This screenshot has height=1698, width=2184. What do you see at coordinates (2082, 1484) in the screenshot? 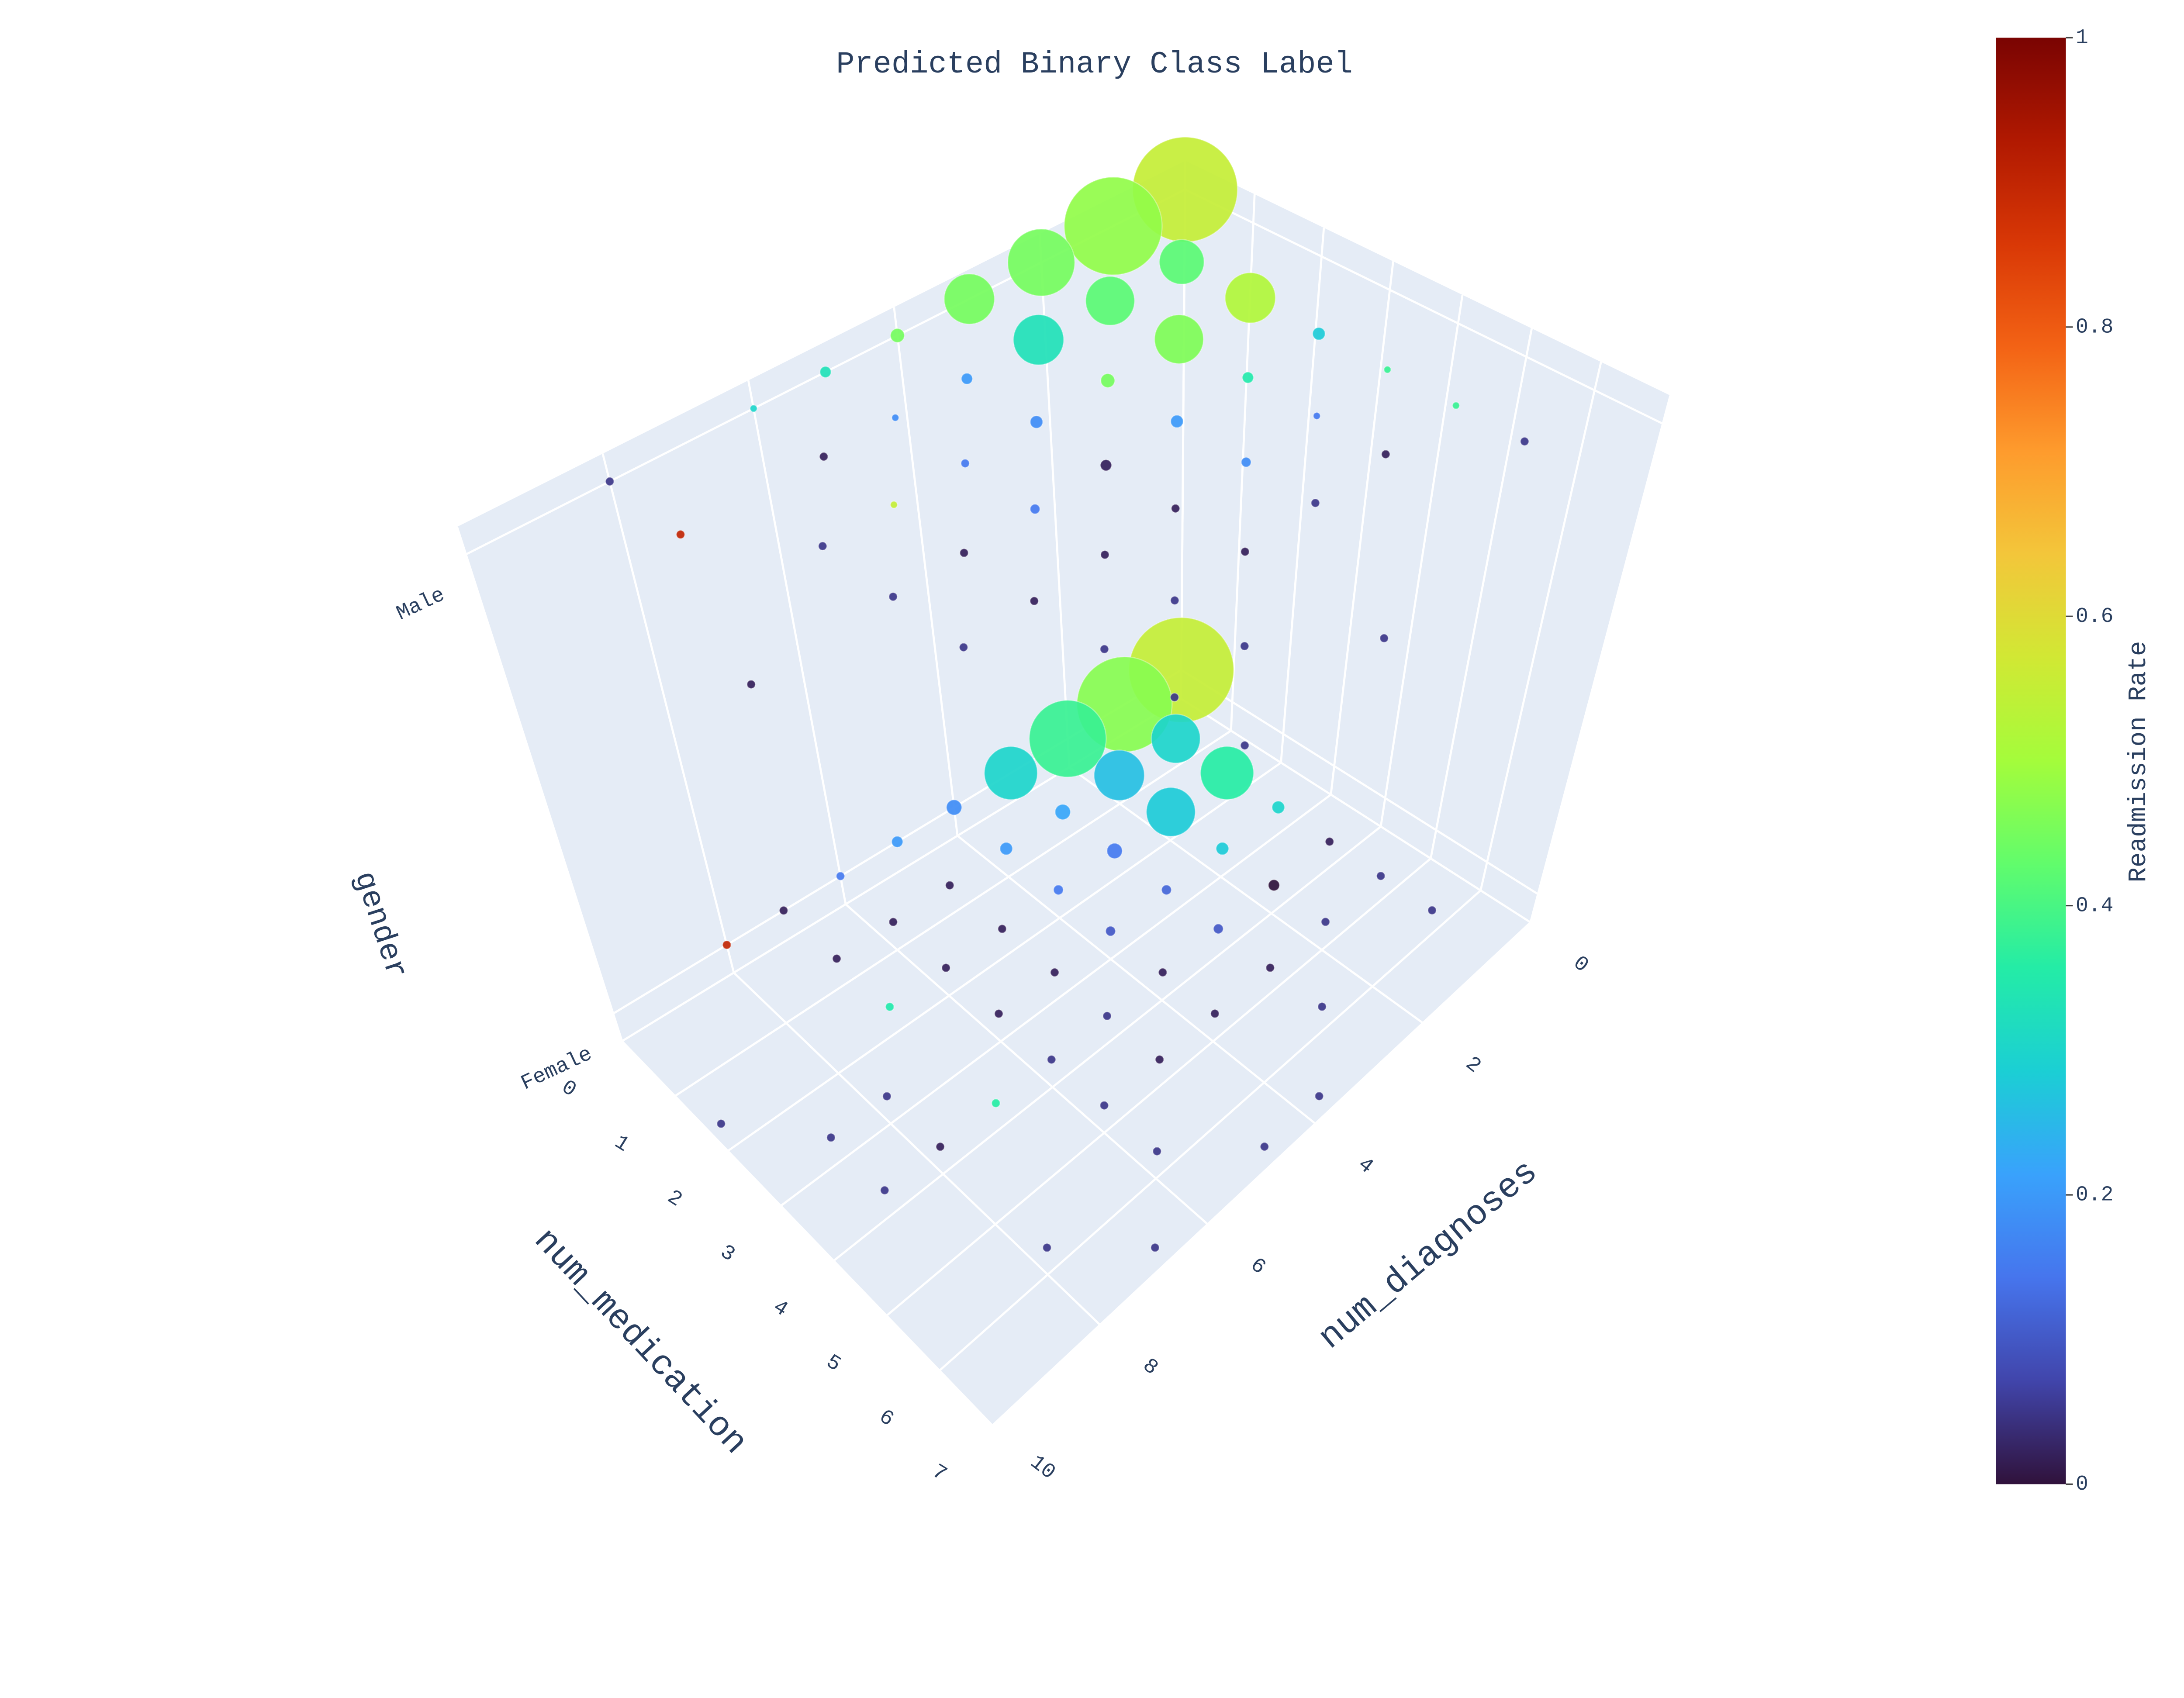
I see `colorbar-tick-label: 0` at bounding box center [2082, 1484].